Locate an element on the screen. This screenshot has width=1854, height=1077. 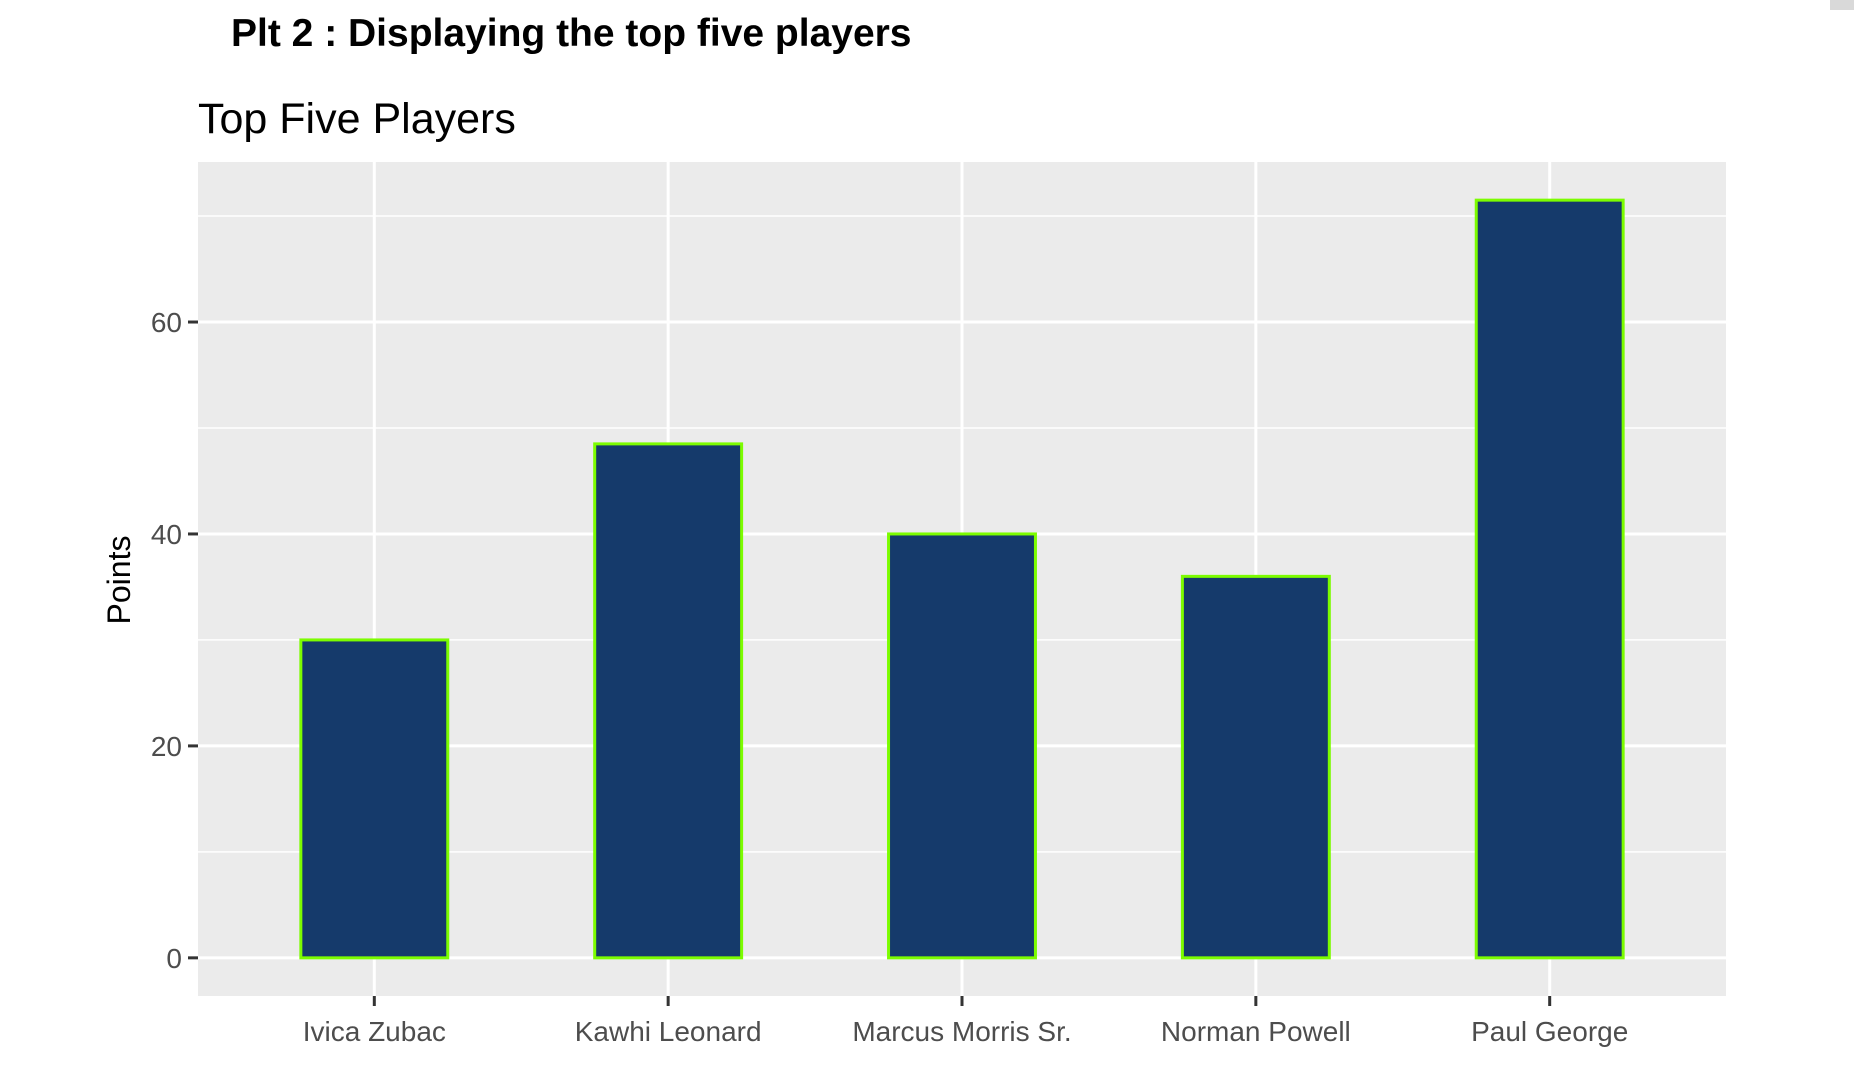
chart-title: Top Five Players is located at coordinates (357, 119).